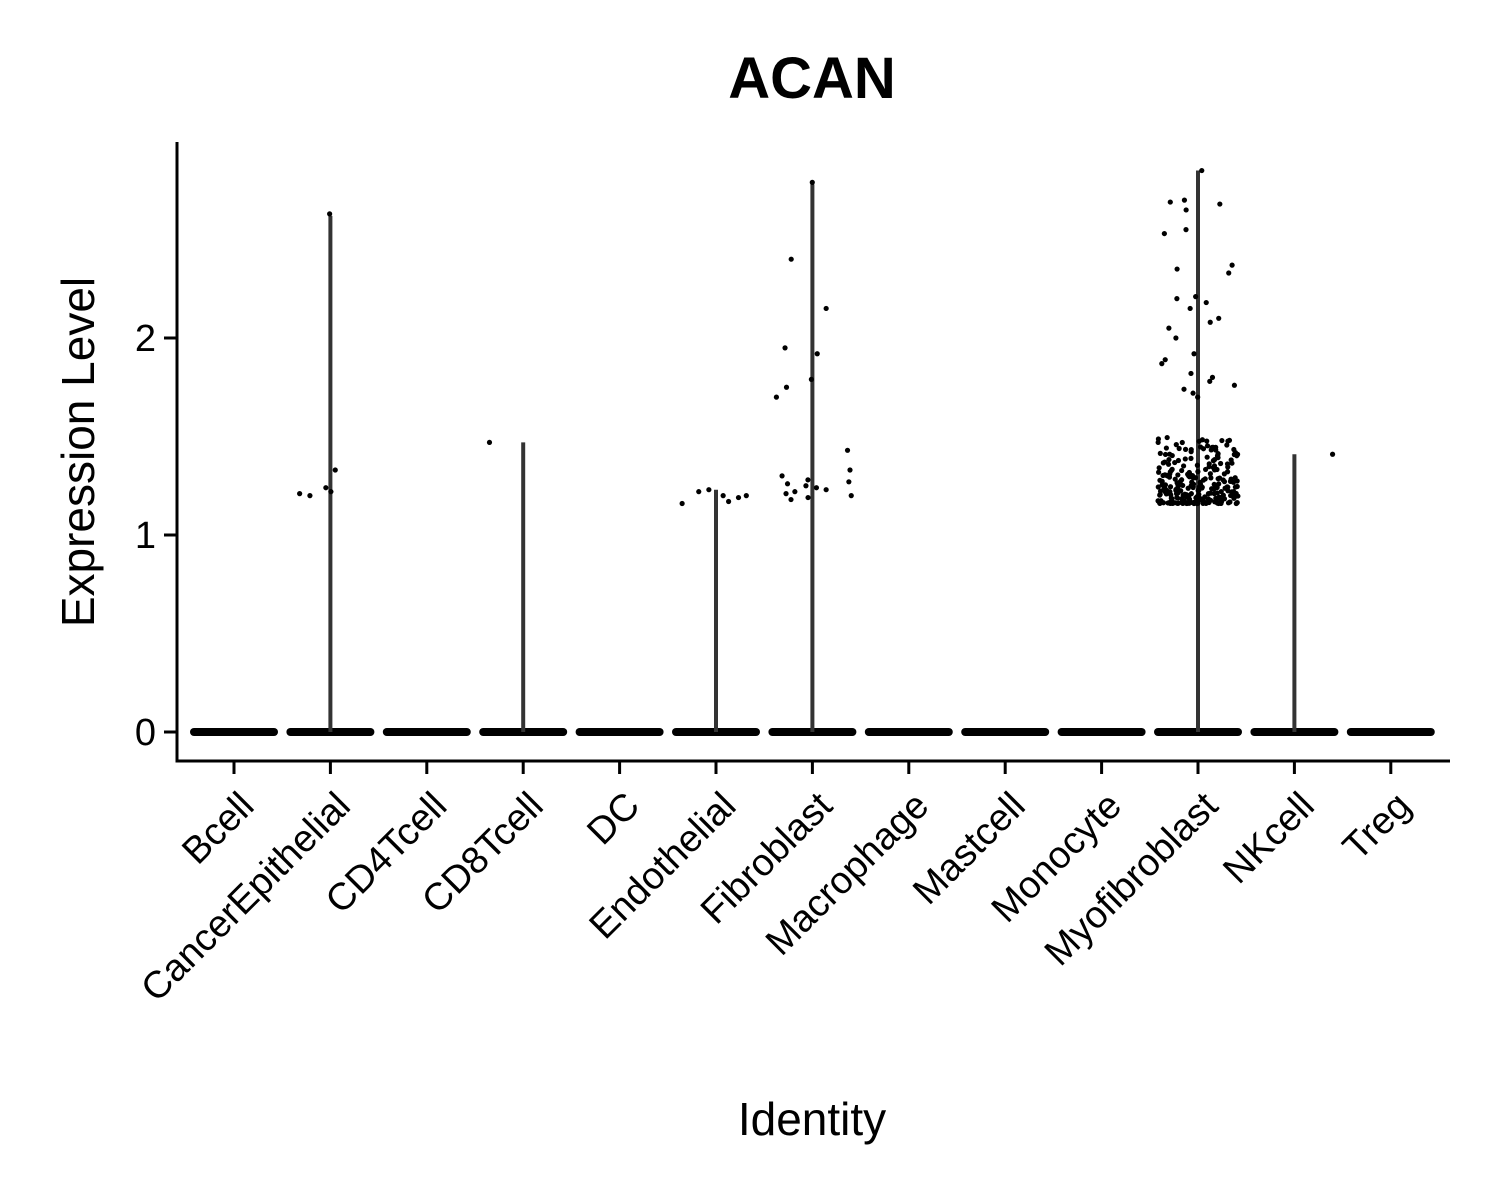 The height and width of the screenshot is (1200, 1500). What do you see at coordinates (234, 732) in the screenshot?
I see `violin-base-bcell` at bounding box center [234, 732].